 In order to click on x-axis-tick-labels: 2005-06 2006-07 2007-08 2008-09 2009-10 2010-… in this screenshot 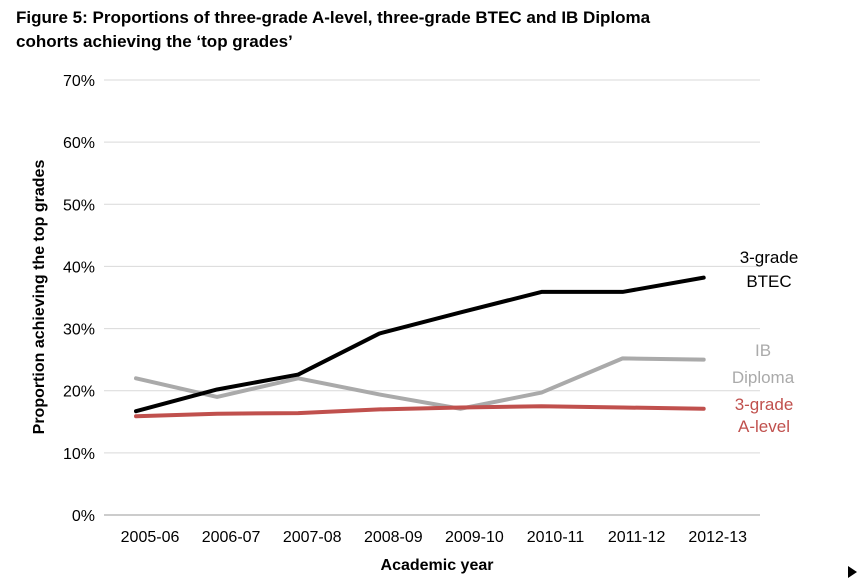, I will do `click(434, 537)`.